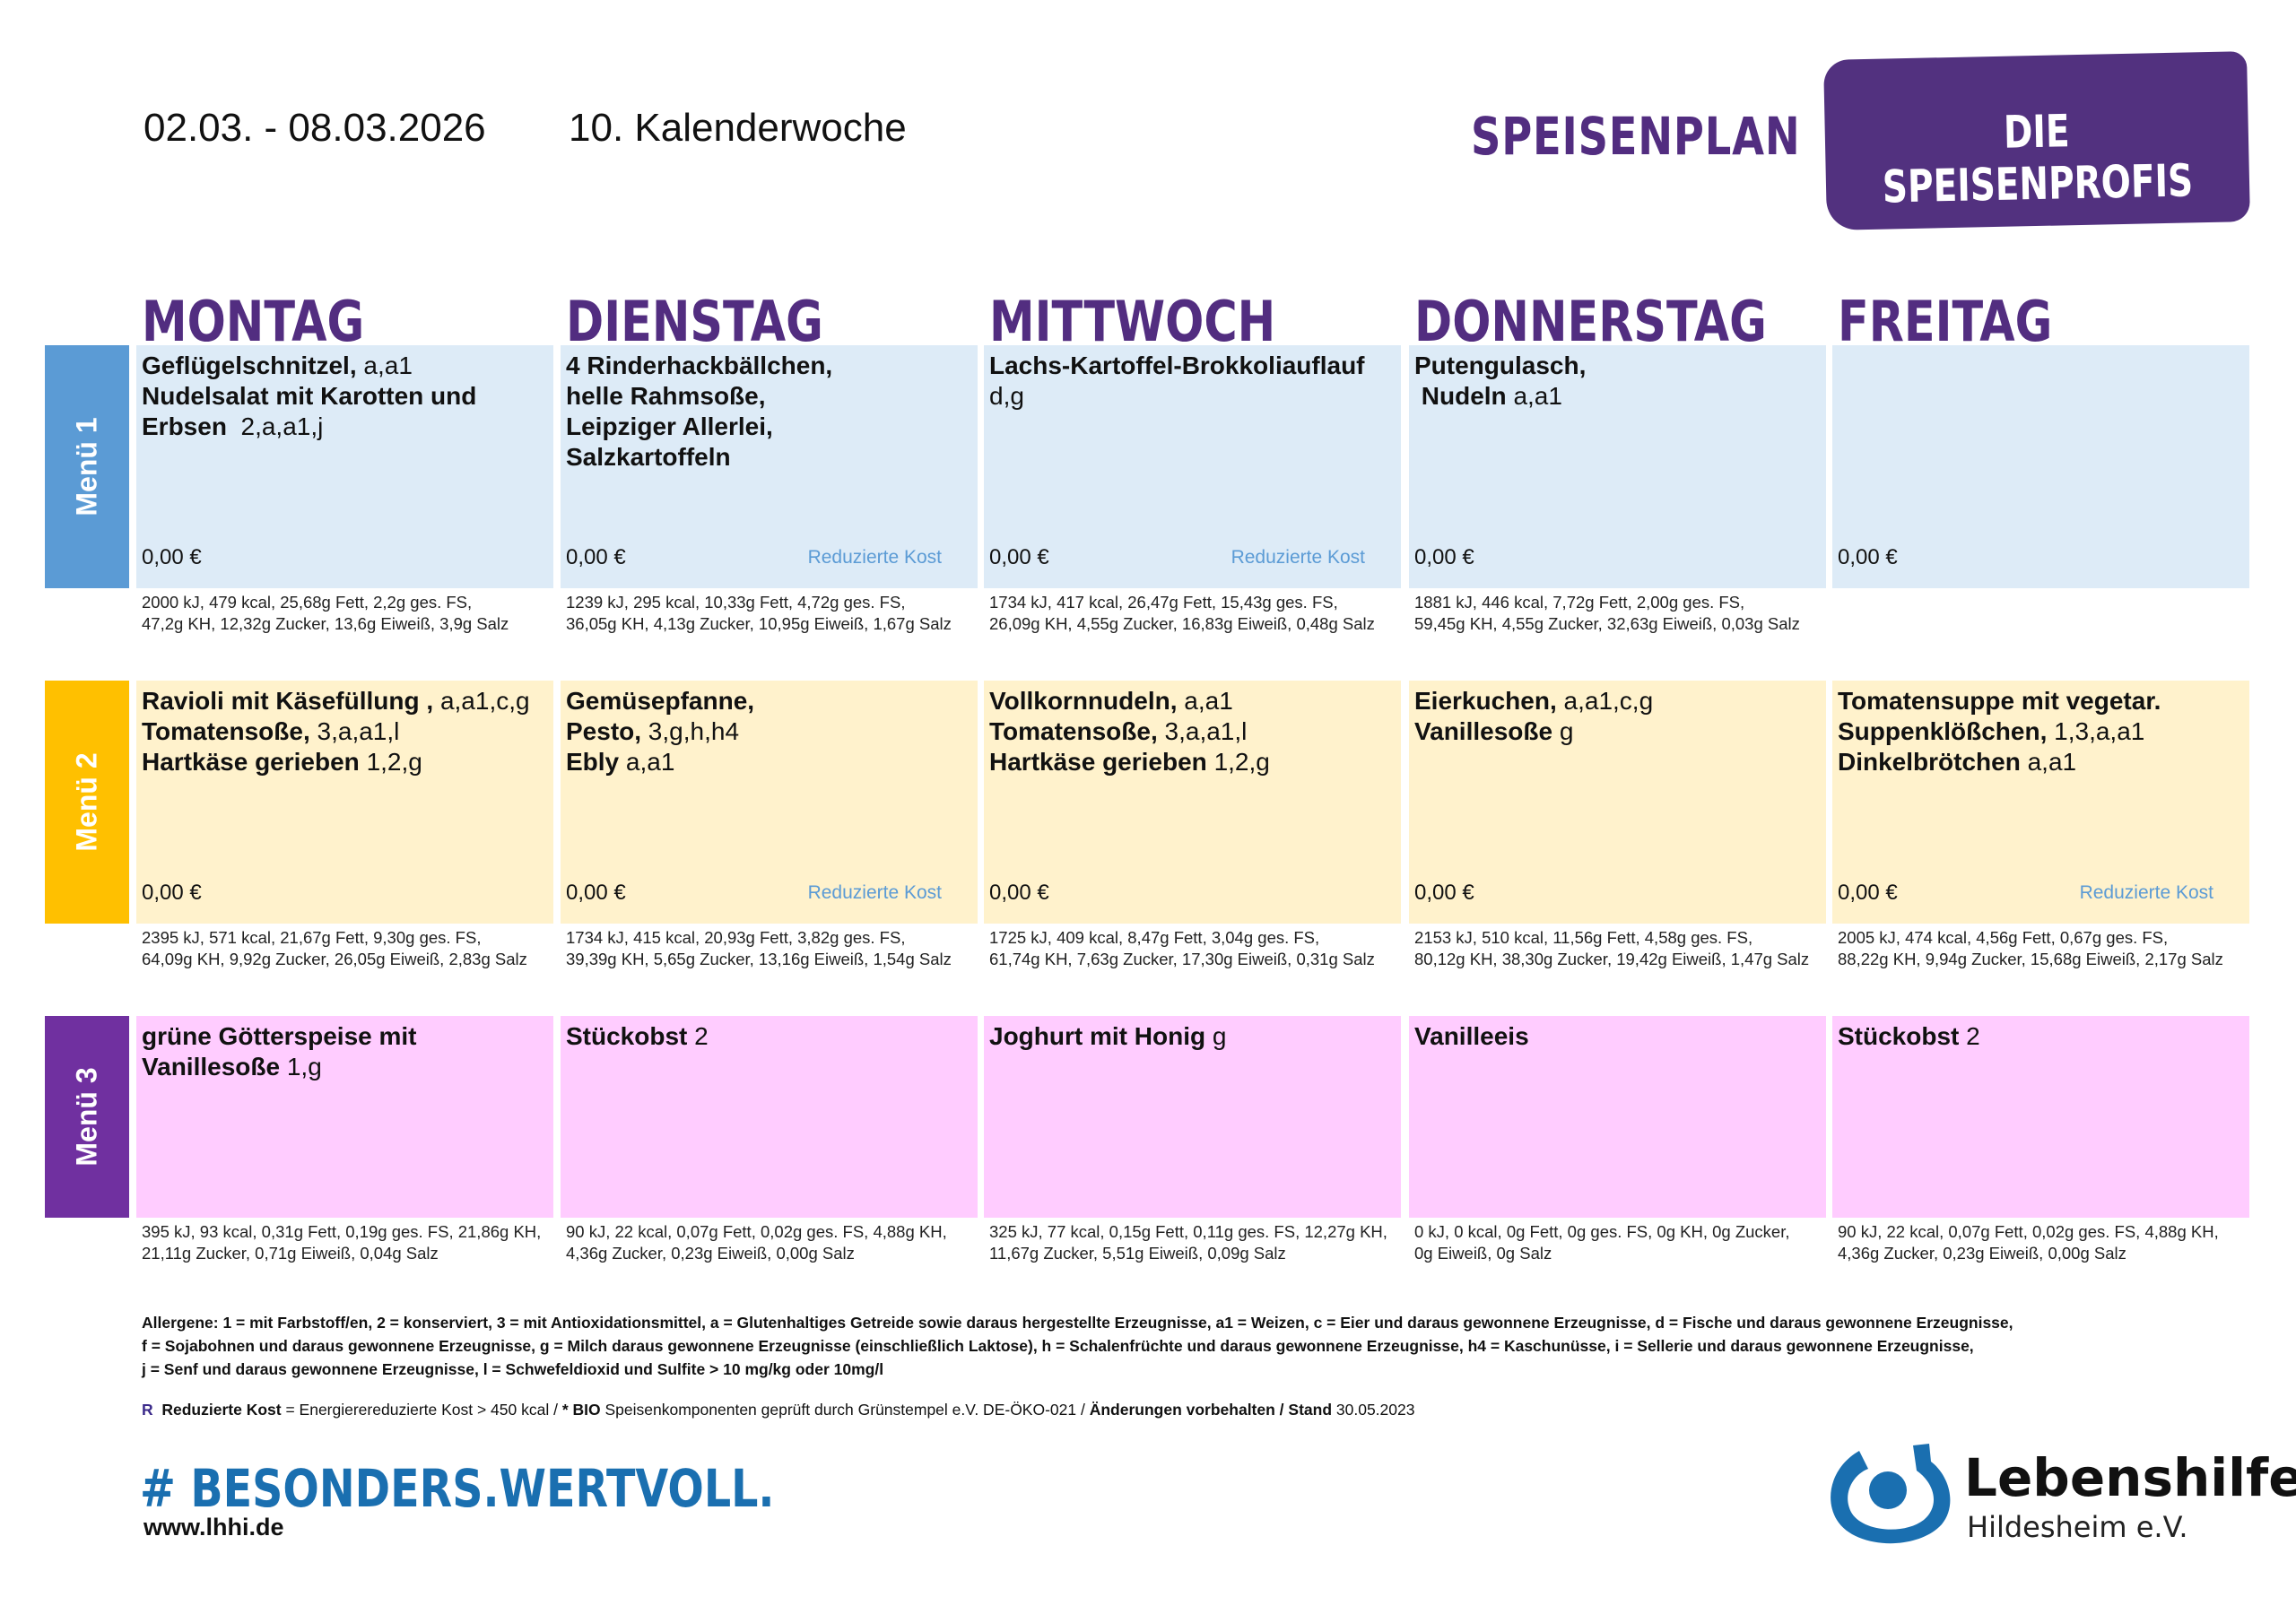 This screenshot has height=1623, width=2296. Describe the element at coordinates (627, 1036) in the screenshot. I see `dish-name: Stückobst` at that location.